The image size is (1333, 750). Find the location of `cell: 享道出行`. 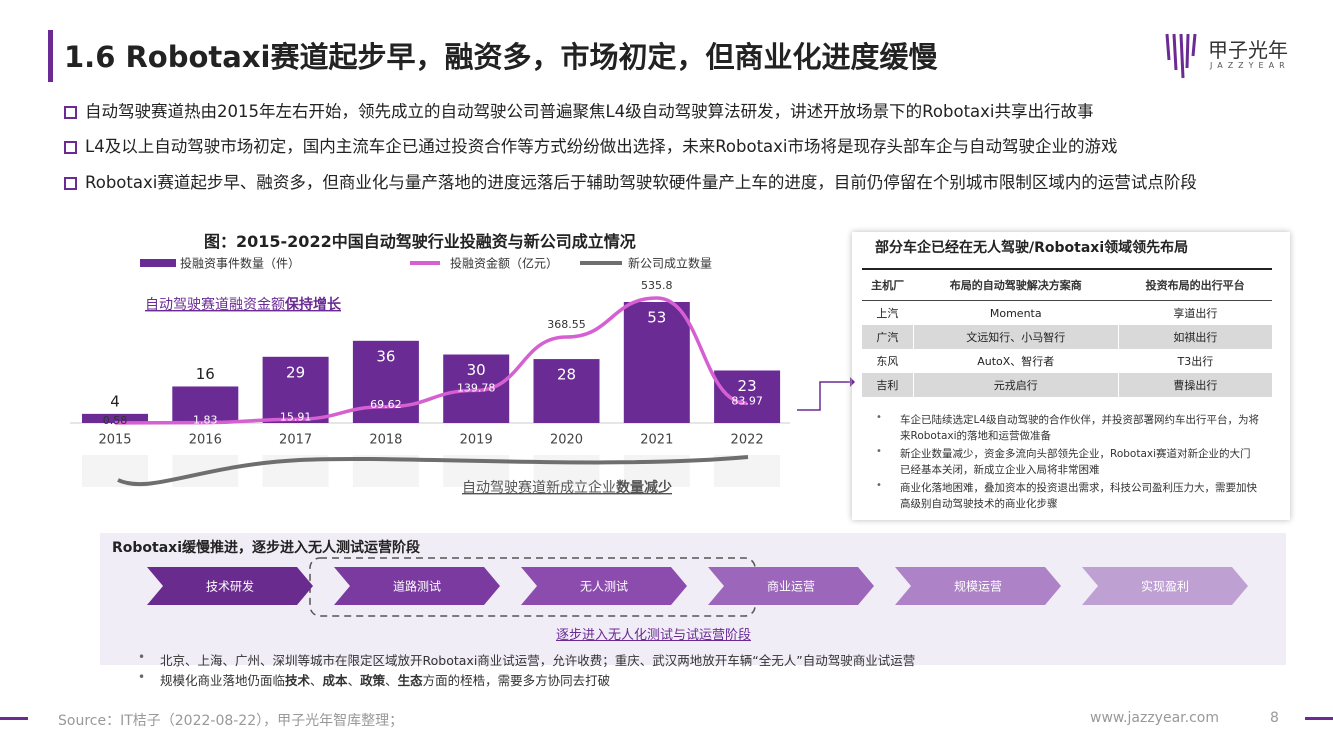

cell: 享道出行 is located at coordinates (1194, 312).